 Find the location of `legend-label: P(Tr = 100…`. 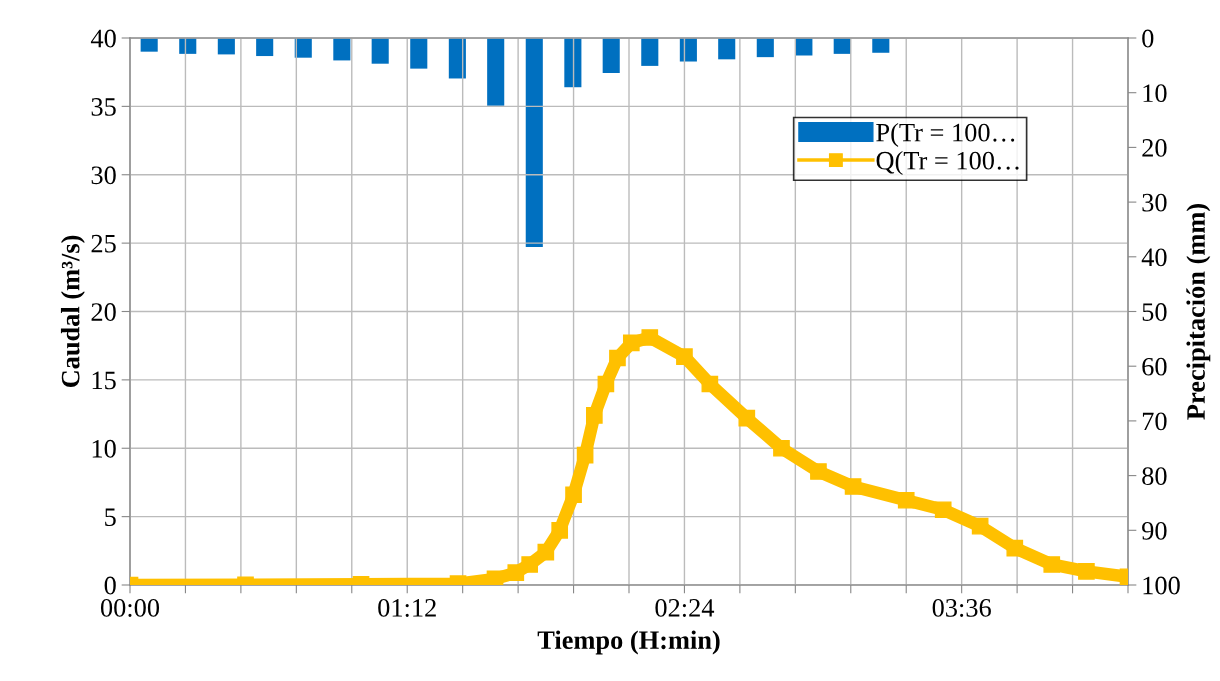

legend-label: P(Tr = 100… is located at coordinates (945, 134).